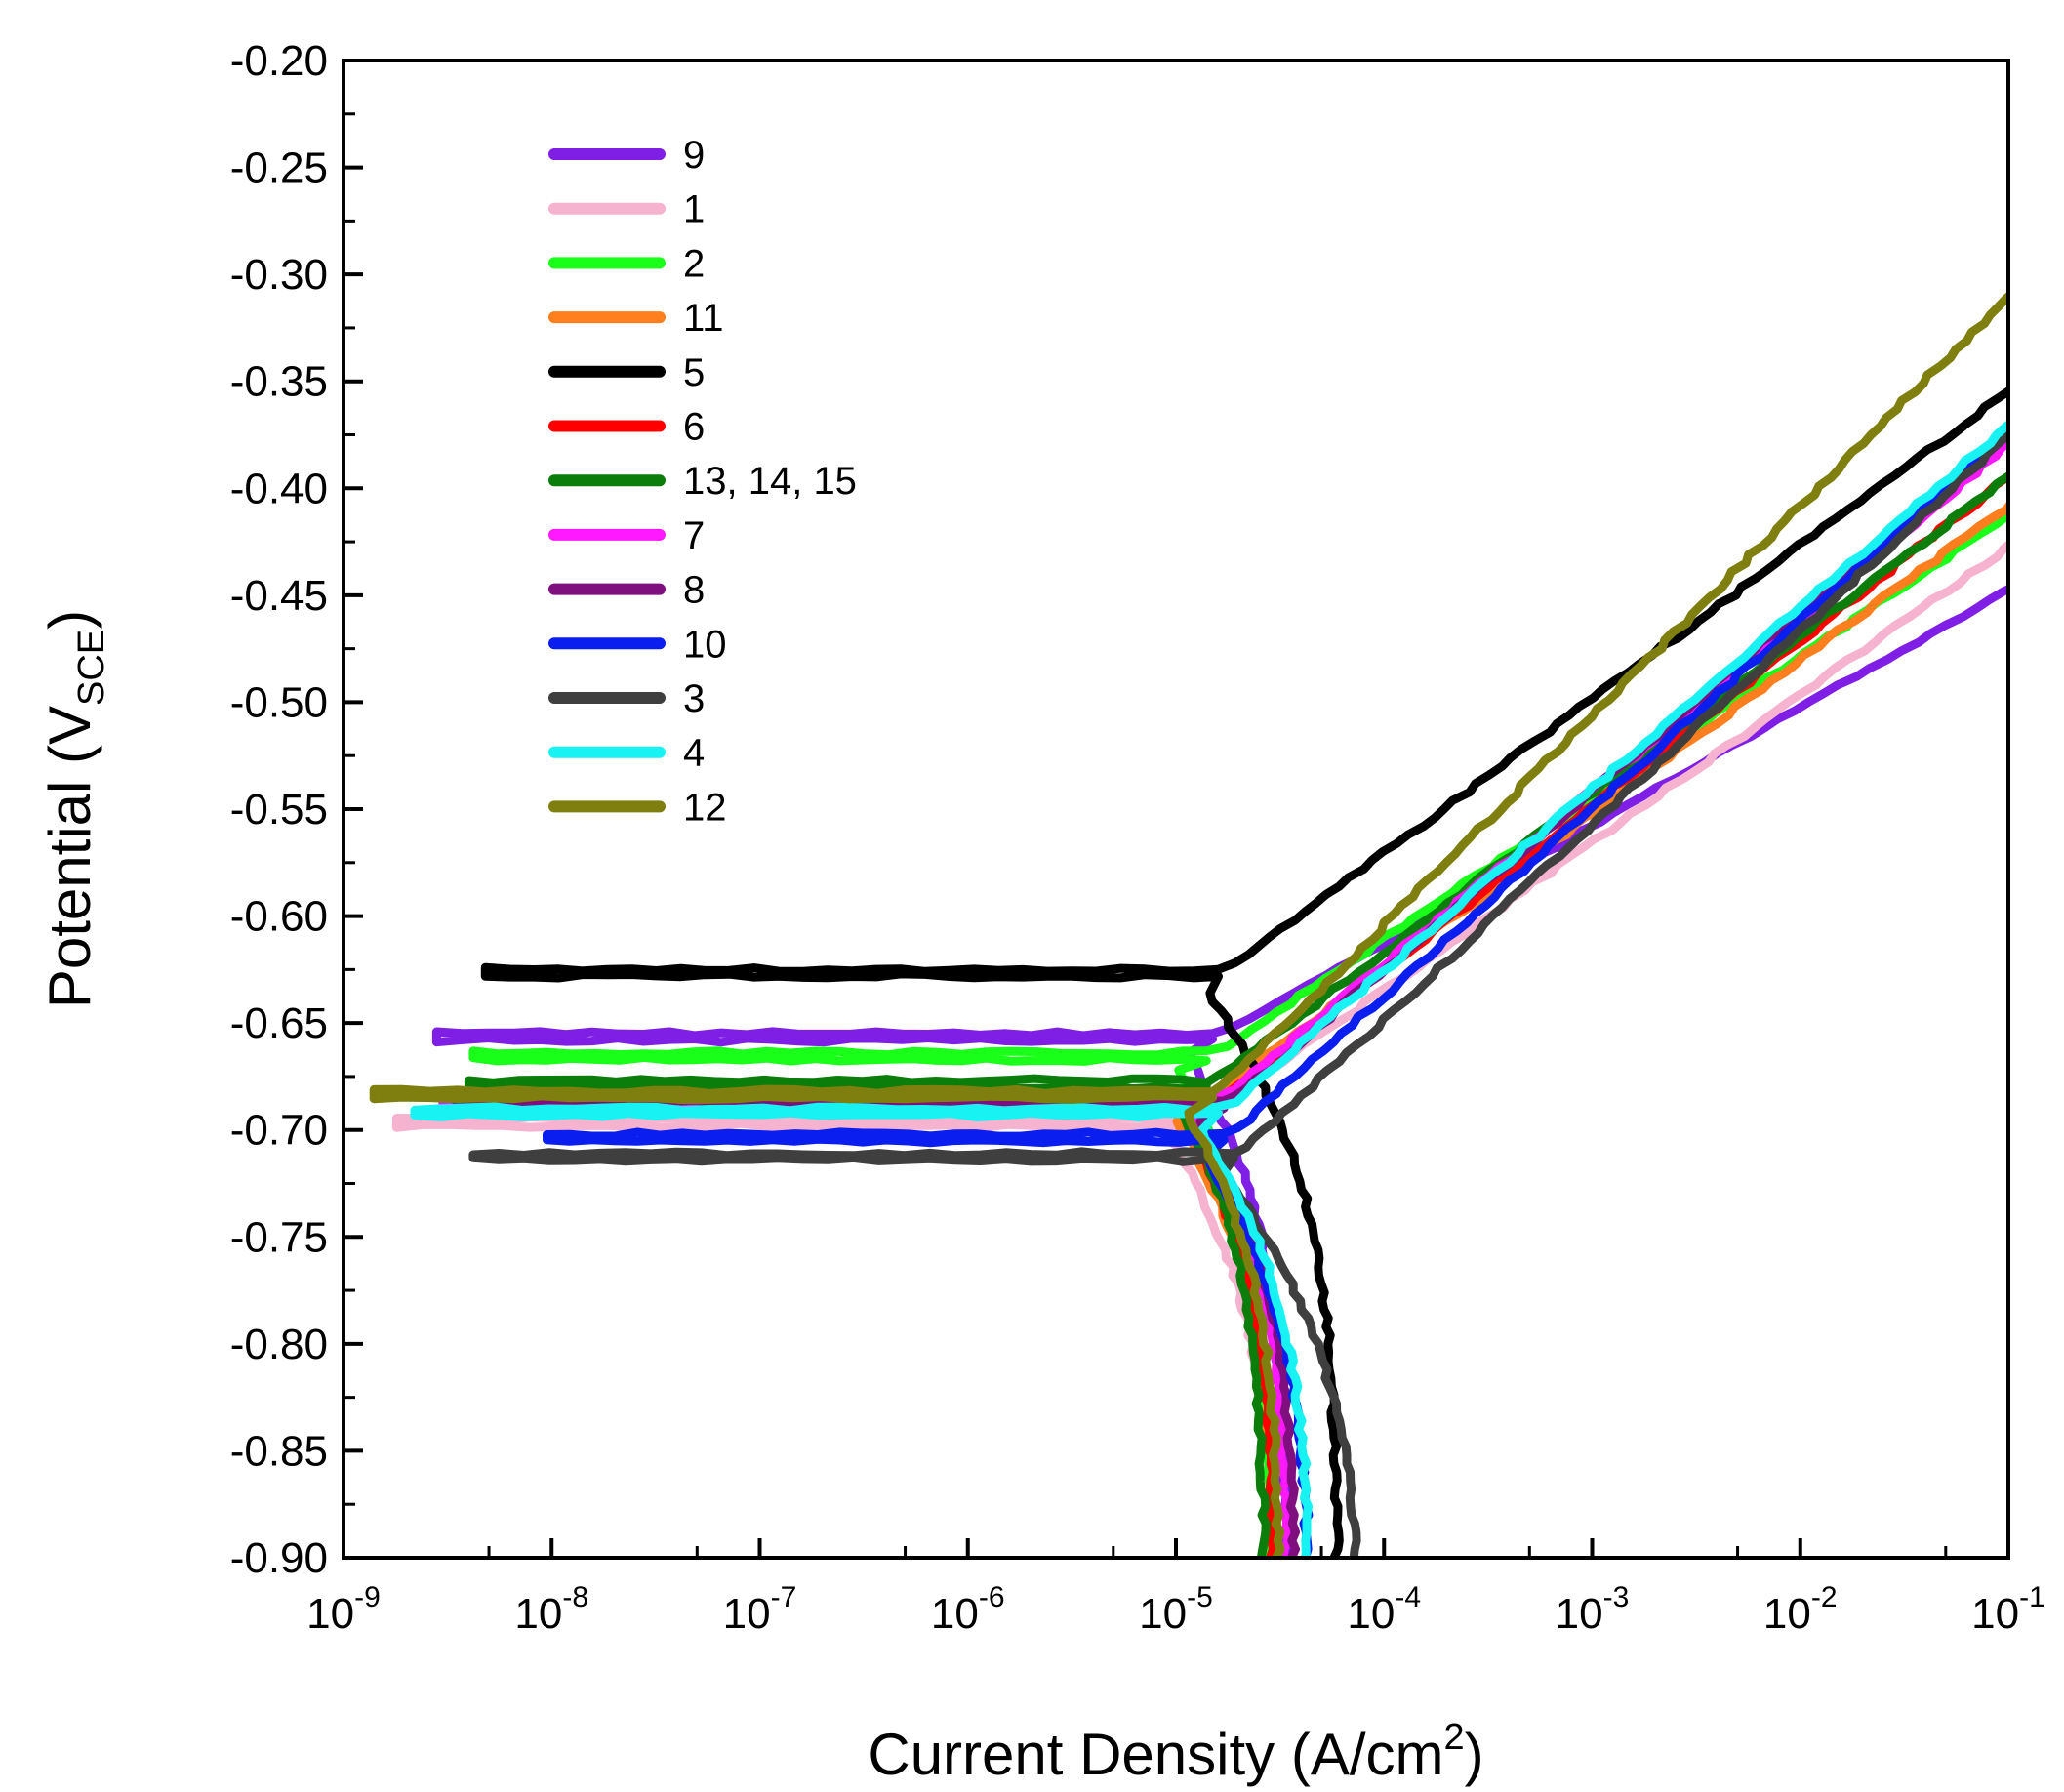 The width and height of the screenshot is (2064, 1792). Describe the element at coordinates (760, 1609) in the screenshot. I see `x-tick-label: 10⁻⁷` at that location.